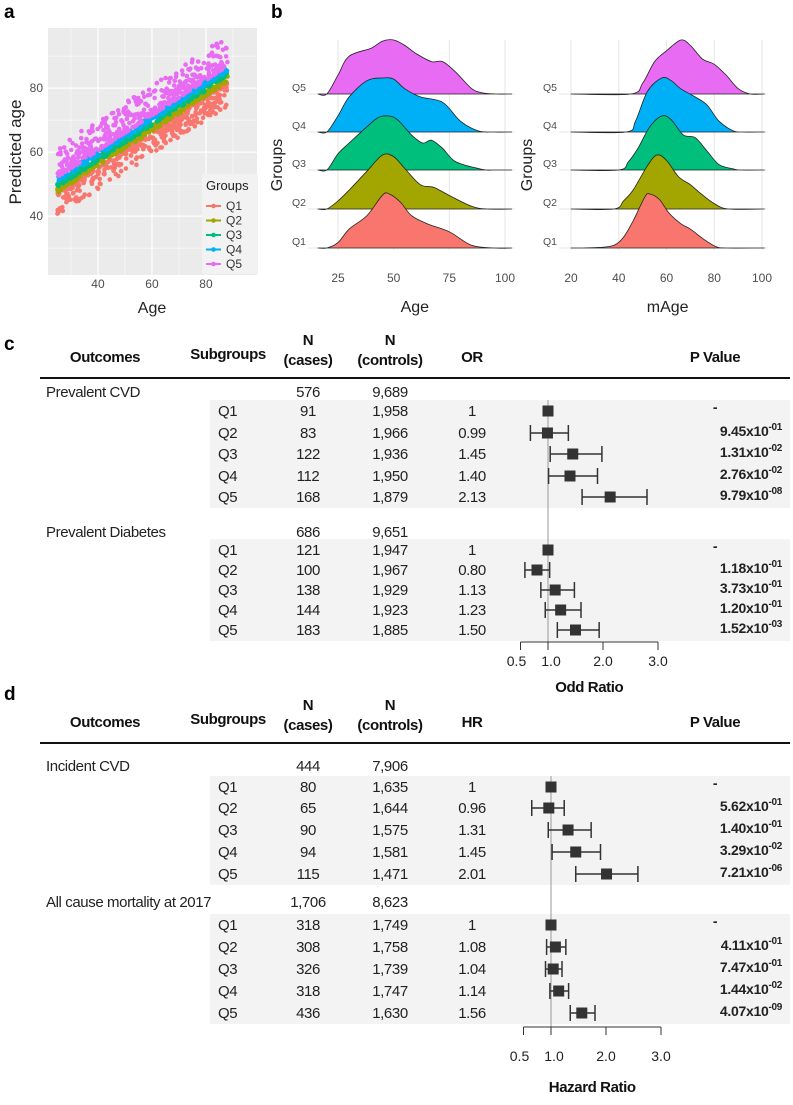  Describe the element at coordinates (744, 989) in the screenshot. I see `p-value-mantissa: 1.44x10` at that location.